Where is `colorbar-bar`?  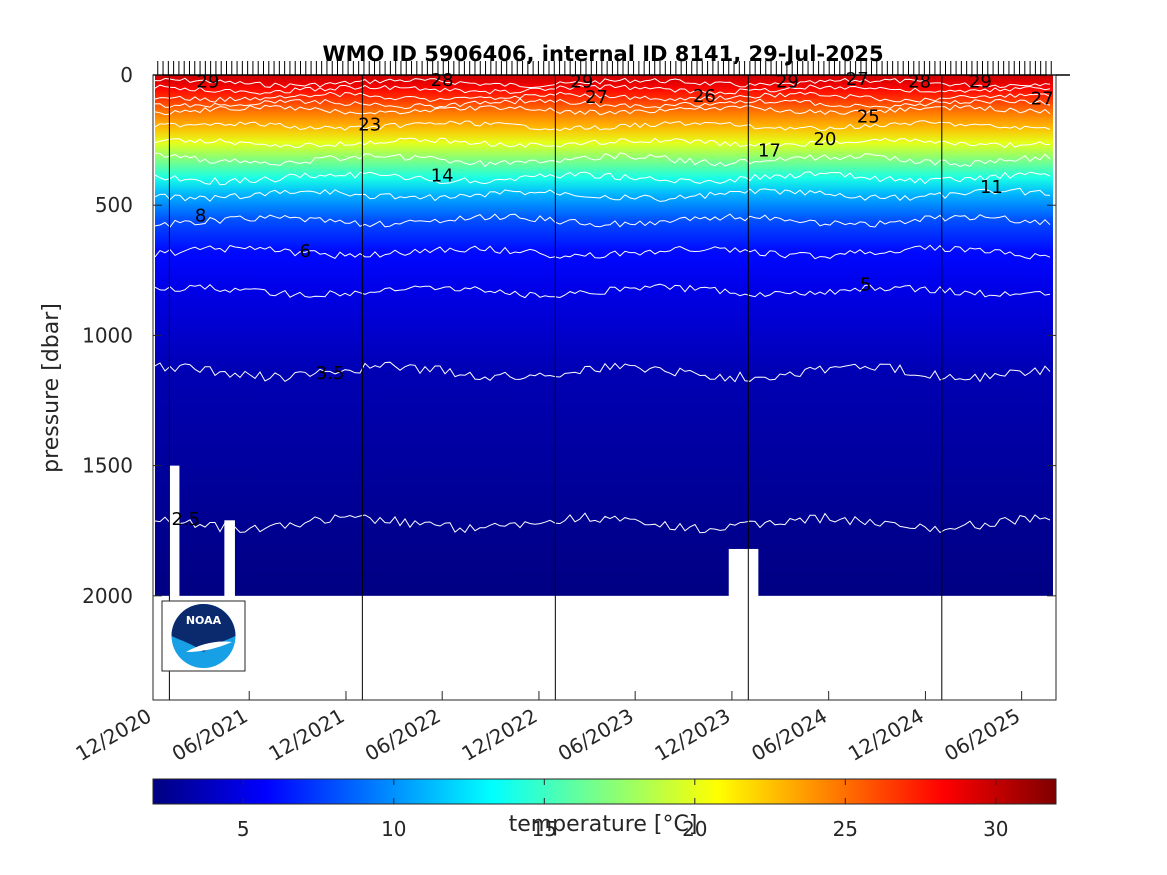 colorbar-bar is located at coordinates (604, 791).